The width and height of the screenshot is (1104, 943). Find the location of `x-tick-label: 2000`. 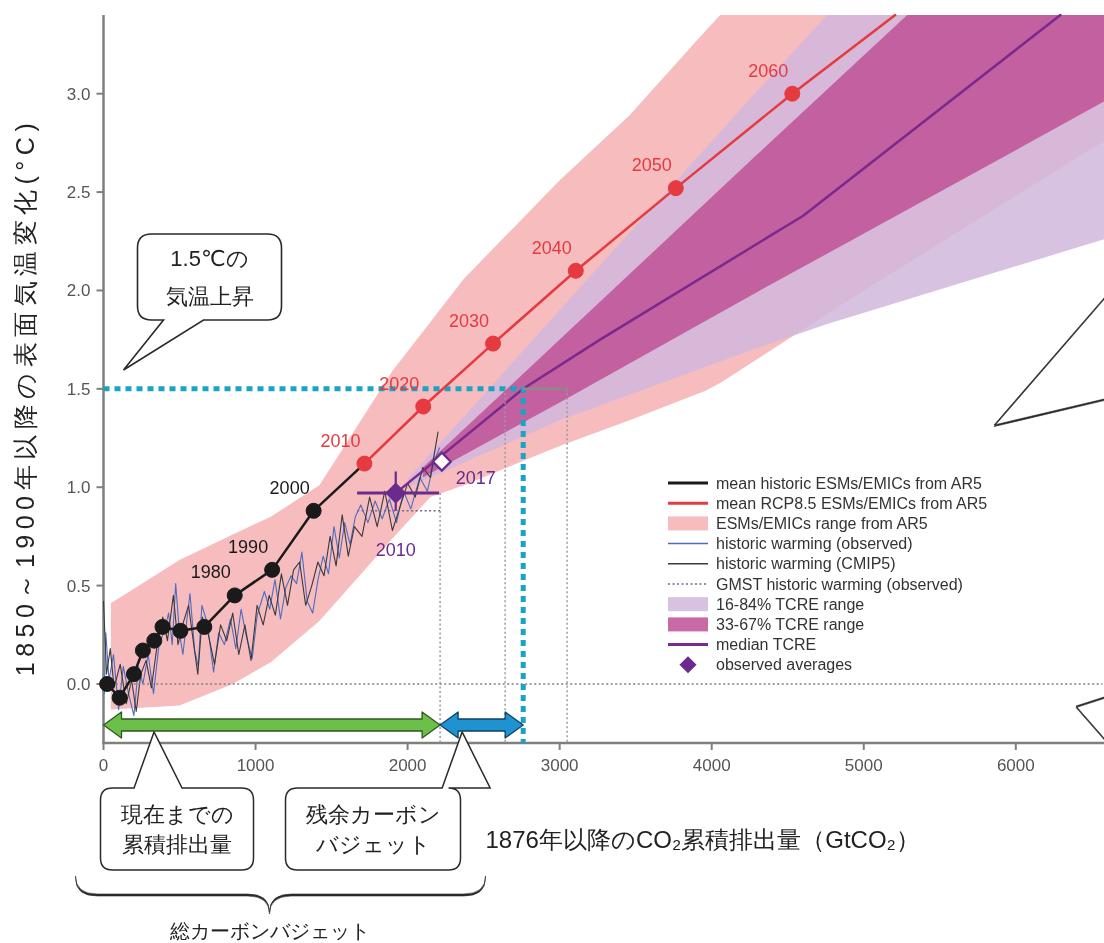

x-tick-label: 2000 is located at coordinates (407, 765).